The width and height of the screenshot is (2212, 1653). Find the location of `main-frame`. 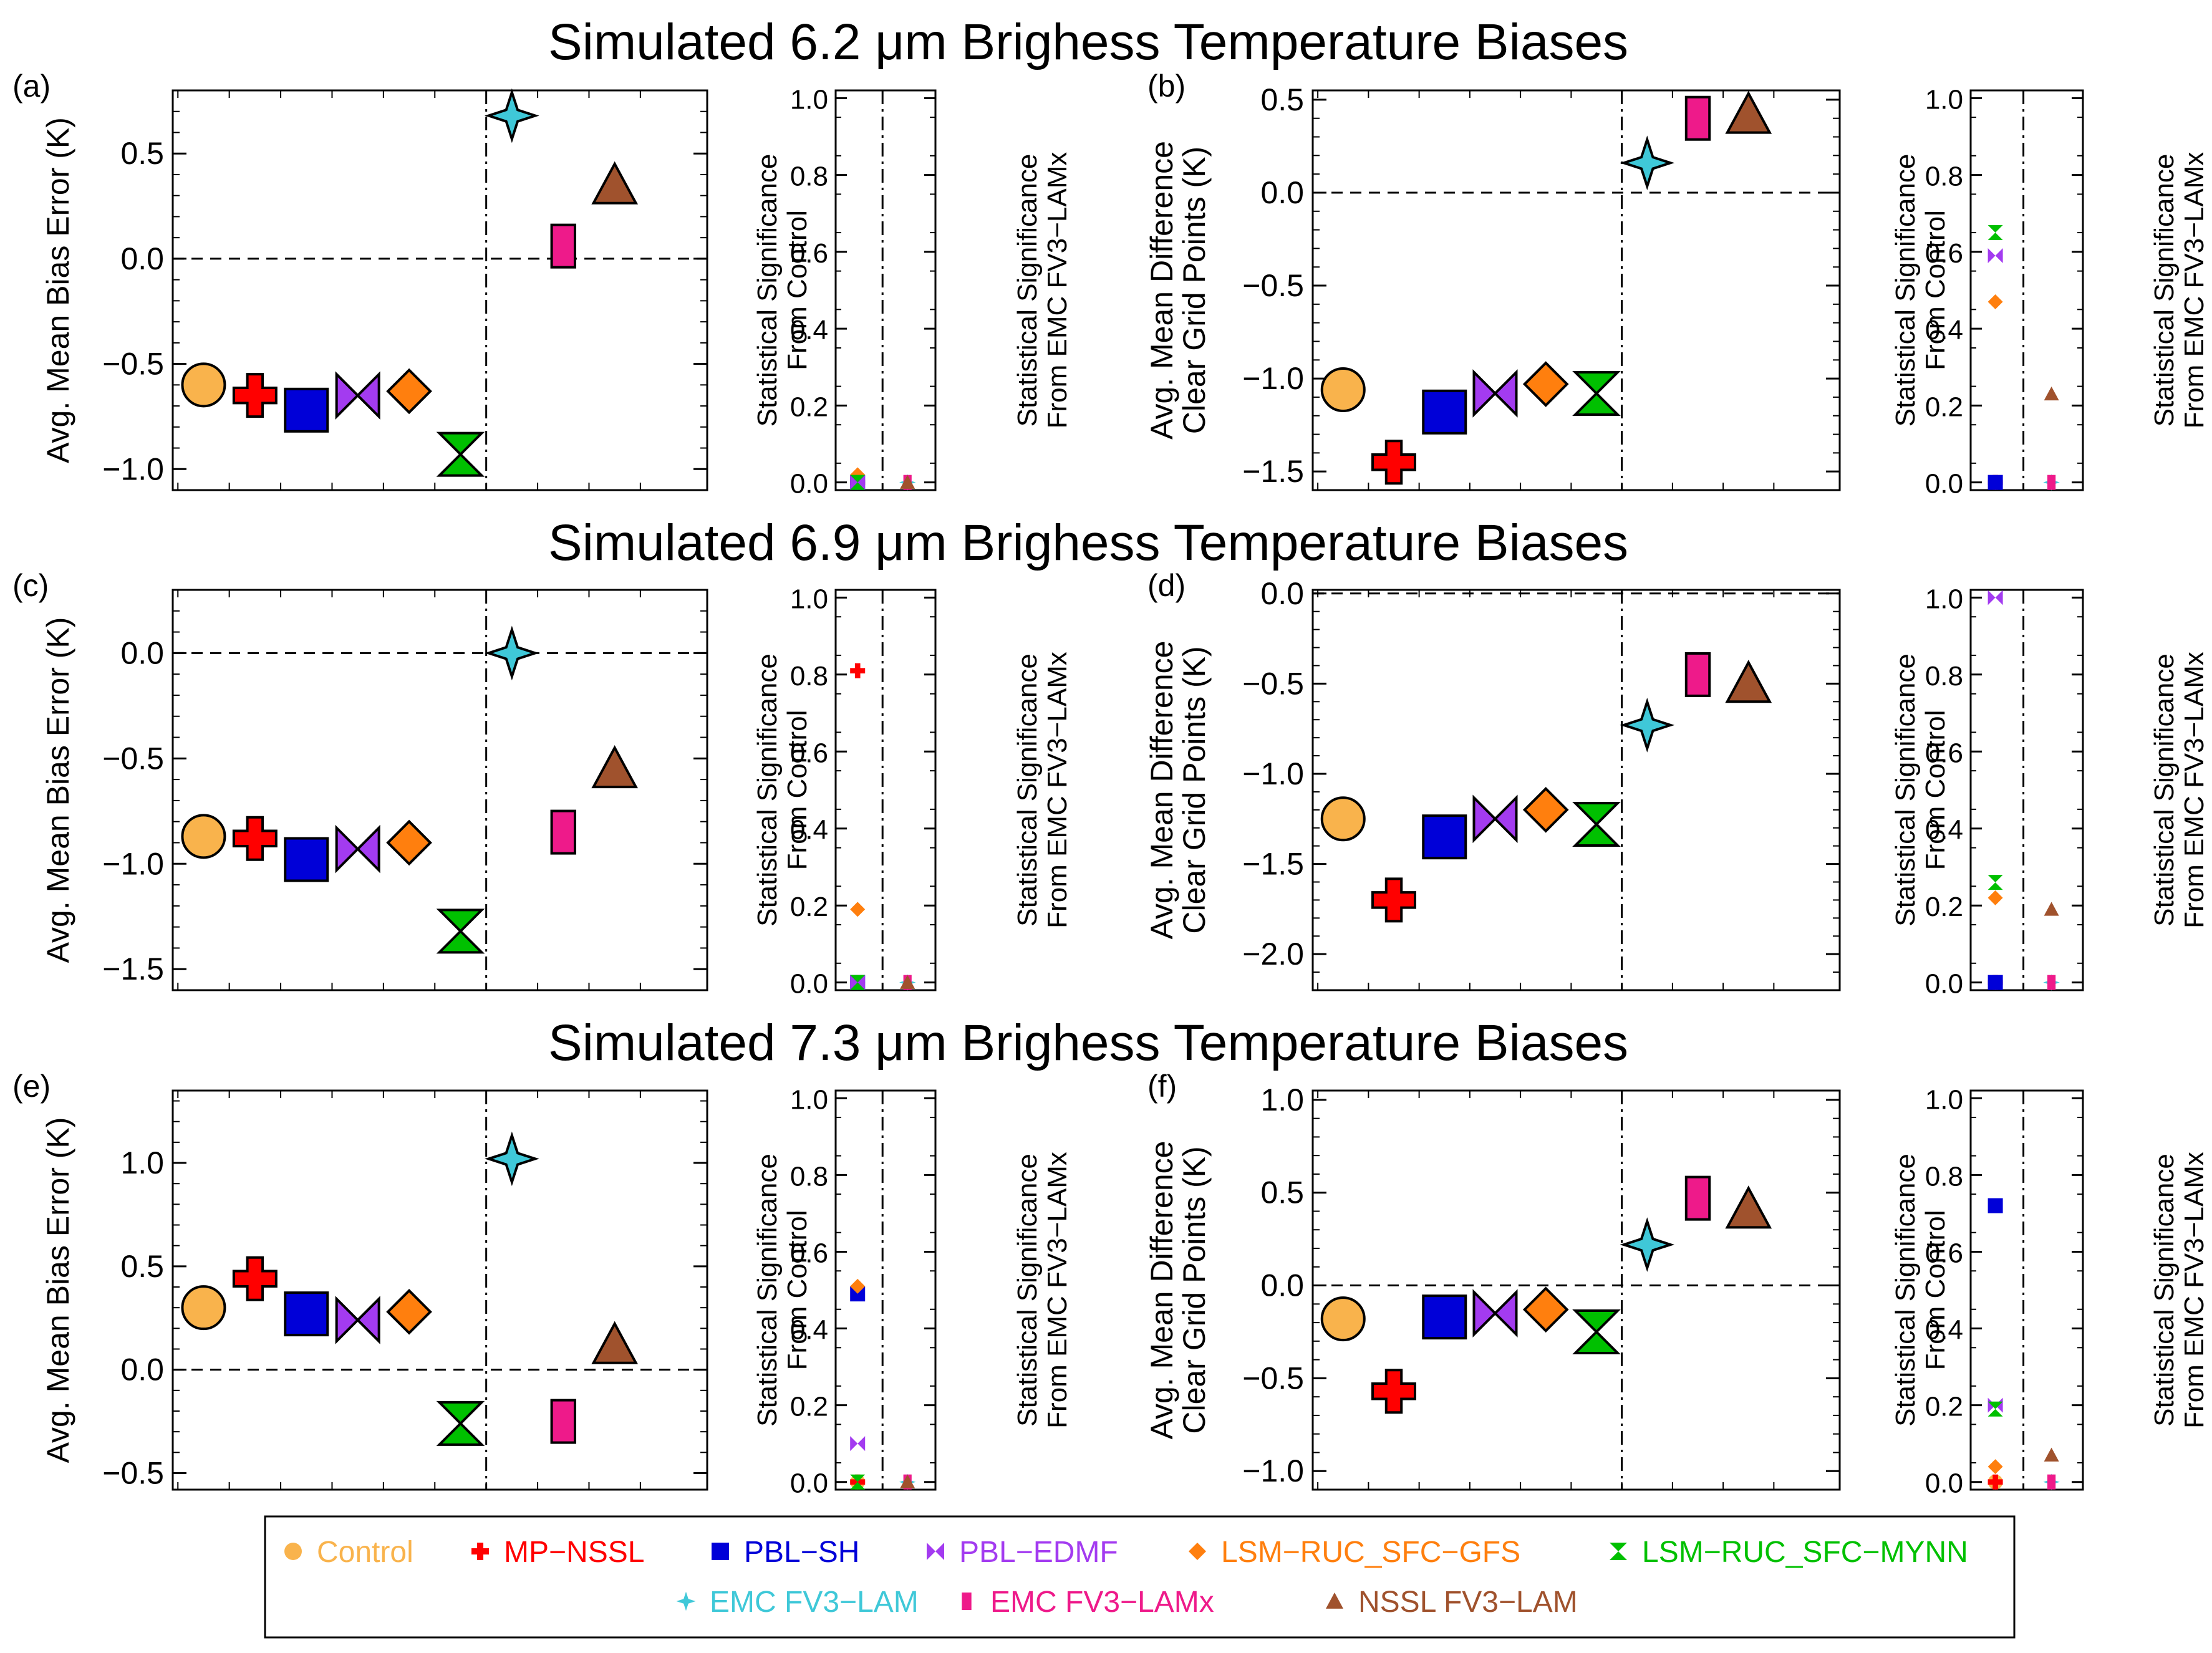

main-frame is located at coordinates (1576, 1290).